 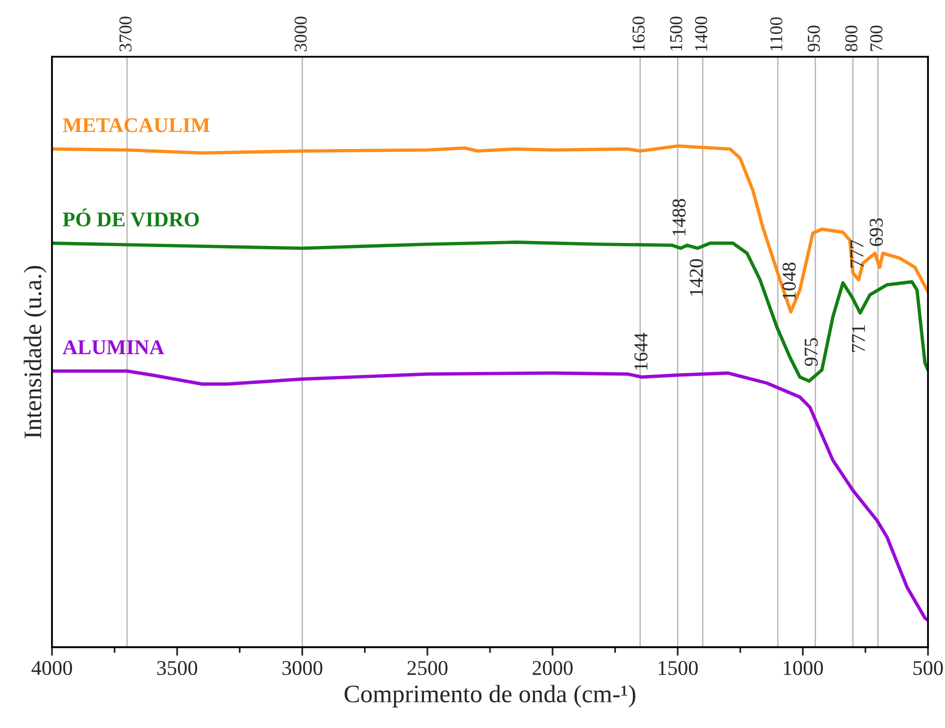 I want to click on annotation: 777, so click(x=857, y=254).